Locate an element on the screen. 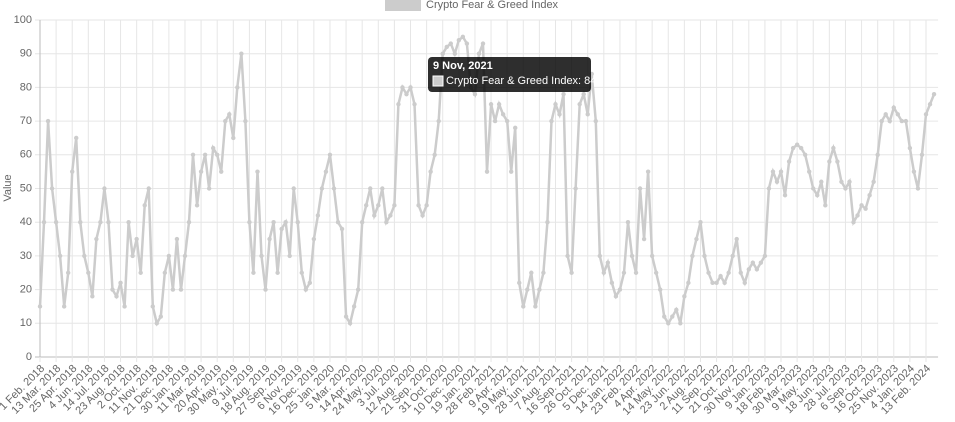  legend-label: Crypto Fear & Greed Index is located at coordinates (492, 5).